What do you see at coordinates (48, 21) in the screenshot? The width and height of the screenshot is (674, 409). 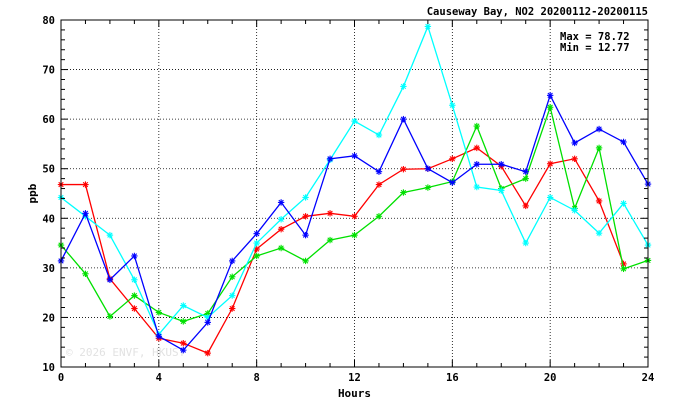 I see `y-tick-label: 80` at bounding box center [48, 21].